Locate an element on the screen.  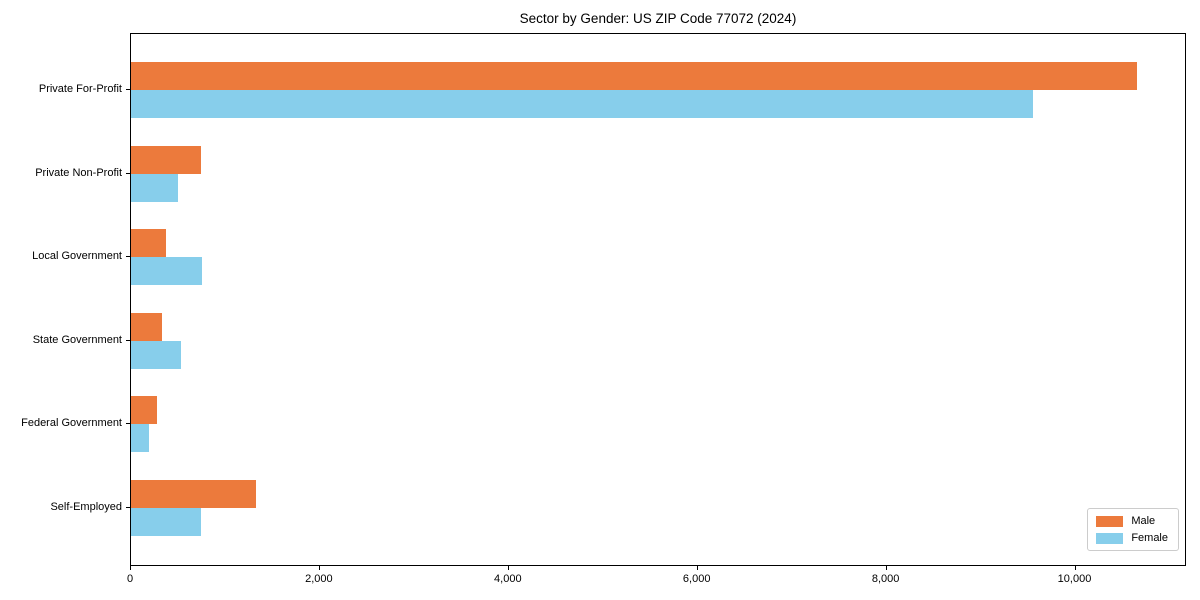
legend-swatch-female is located at coordinates (1110, 538).